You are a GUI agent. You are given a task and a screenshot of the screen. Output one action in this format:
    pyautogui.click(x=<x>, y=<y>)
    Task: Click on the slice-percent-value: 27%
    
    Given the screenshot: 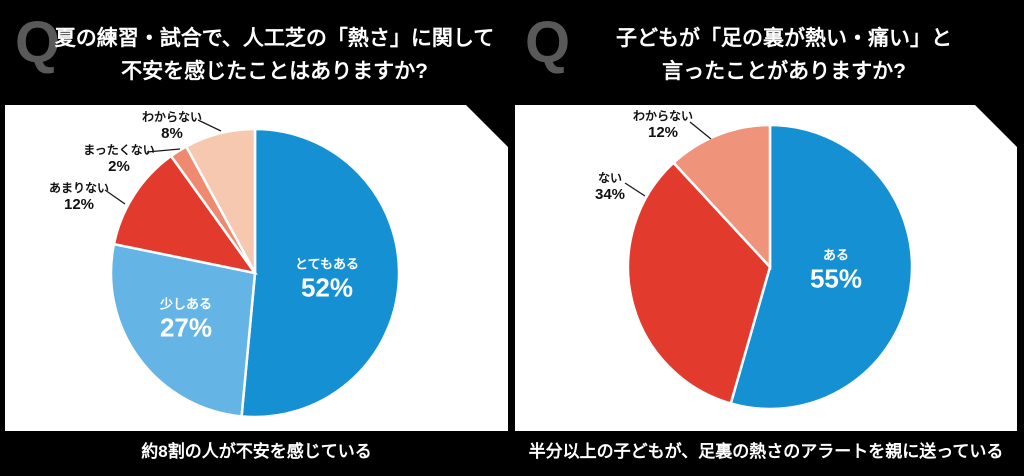 What is the action you would take?
    pyautogui.click(x=186, y=327)
    